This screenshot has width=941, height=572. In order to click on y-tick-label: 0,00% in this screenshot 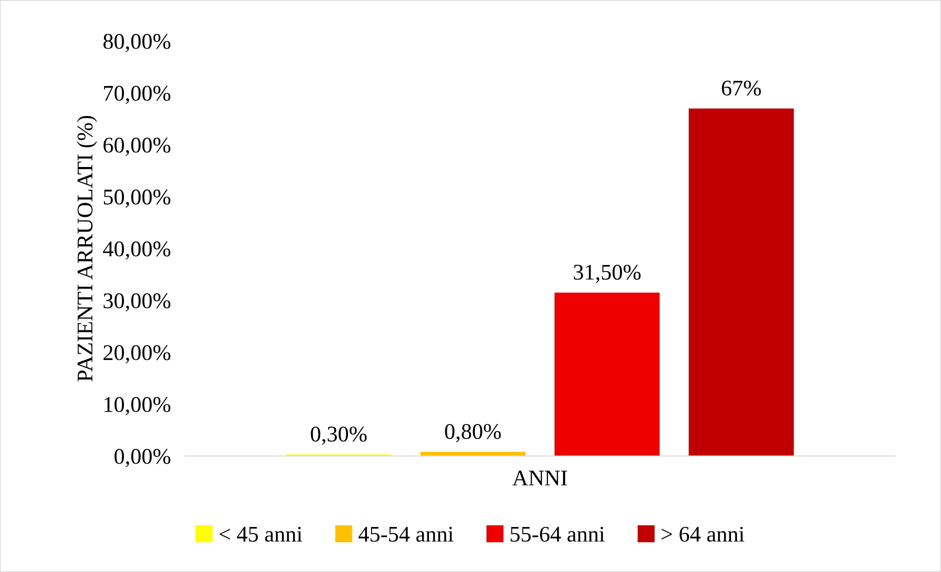, I will do `click(142, 458)`.